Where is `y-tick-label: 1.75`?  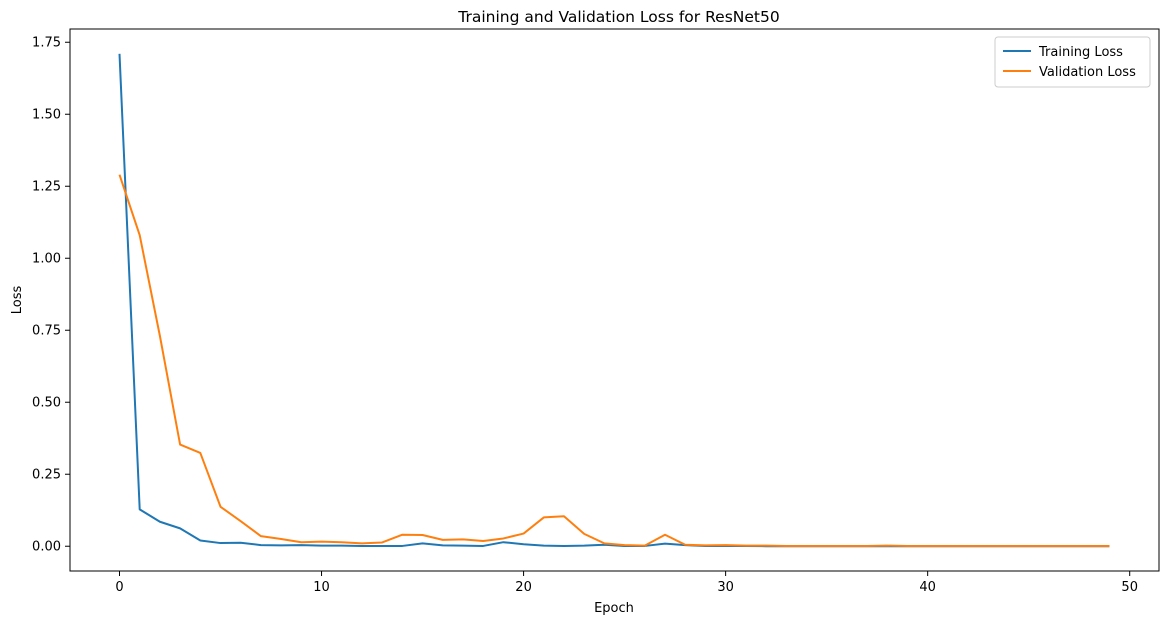
y-tick-label: 1.75 is located at coordinates (46, 43).